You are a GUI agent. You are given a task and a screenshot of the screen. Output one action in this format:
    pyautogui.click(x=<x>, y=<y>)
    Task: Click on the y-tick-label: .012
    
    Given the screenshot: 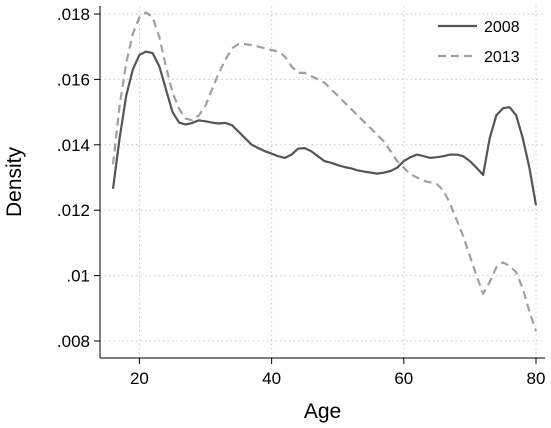 What is the action you would take?
    pyautogui.click(x=73, y=210)
    